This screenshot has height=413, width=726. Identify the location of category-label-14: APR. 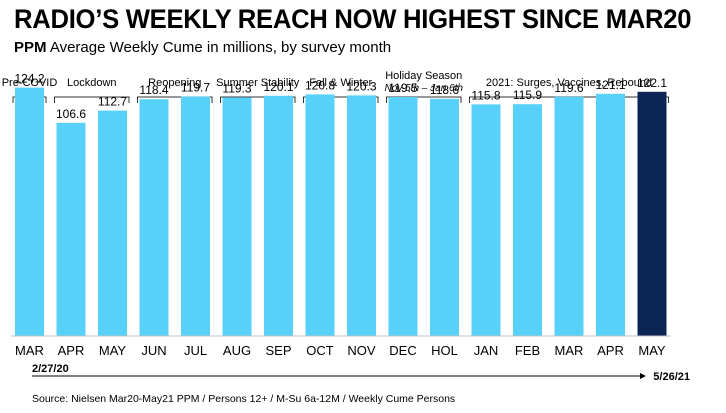
(610, 350).